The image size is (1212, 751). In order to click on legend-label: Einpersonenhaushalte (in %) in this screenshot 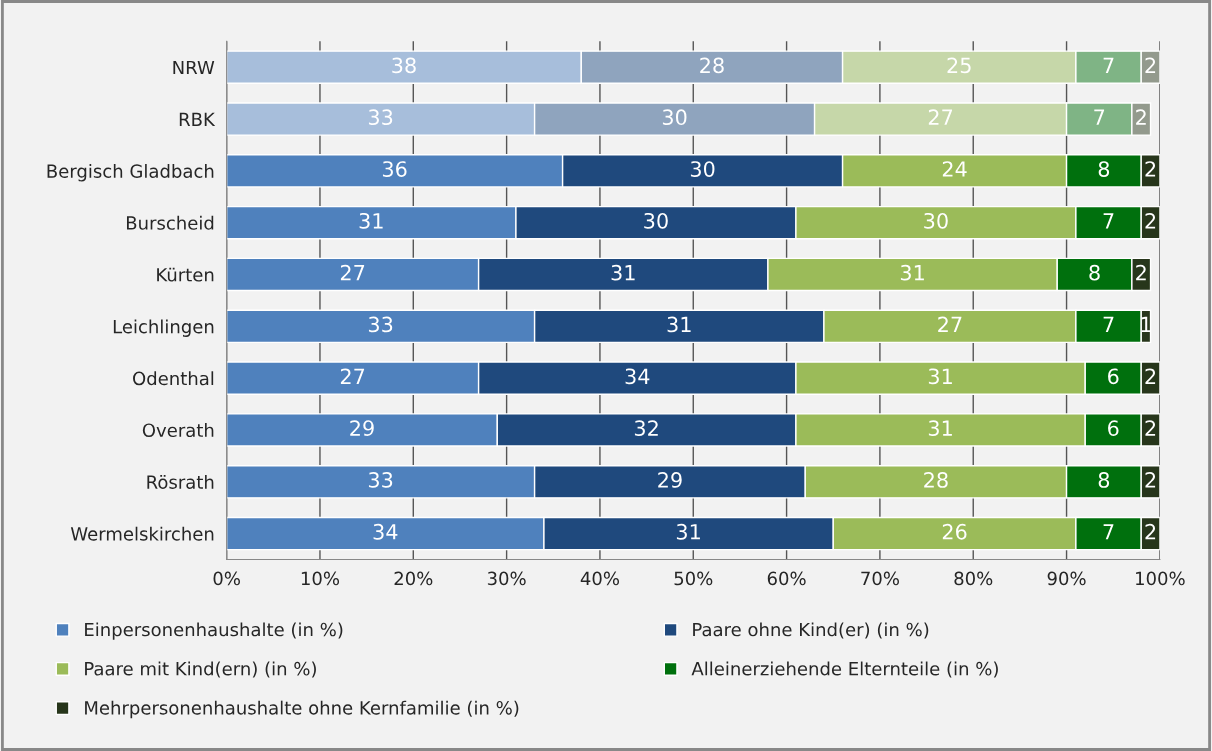, I will do `click(214, 631)`.